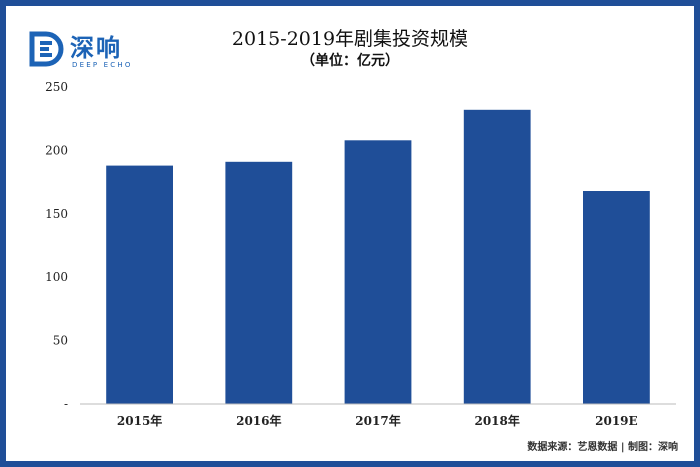 This screenshot has height=467, width=700. I want to click on y-tick-label: 100, so click(56, 277).